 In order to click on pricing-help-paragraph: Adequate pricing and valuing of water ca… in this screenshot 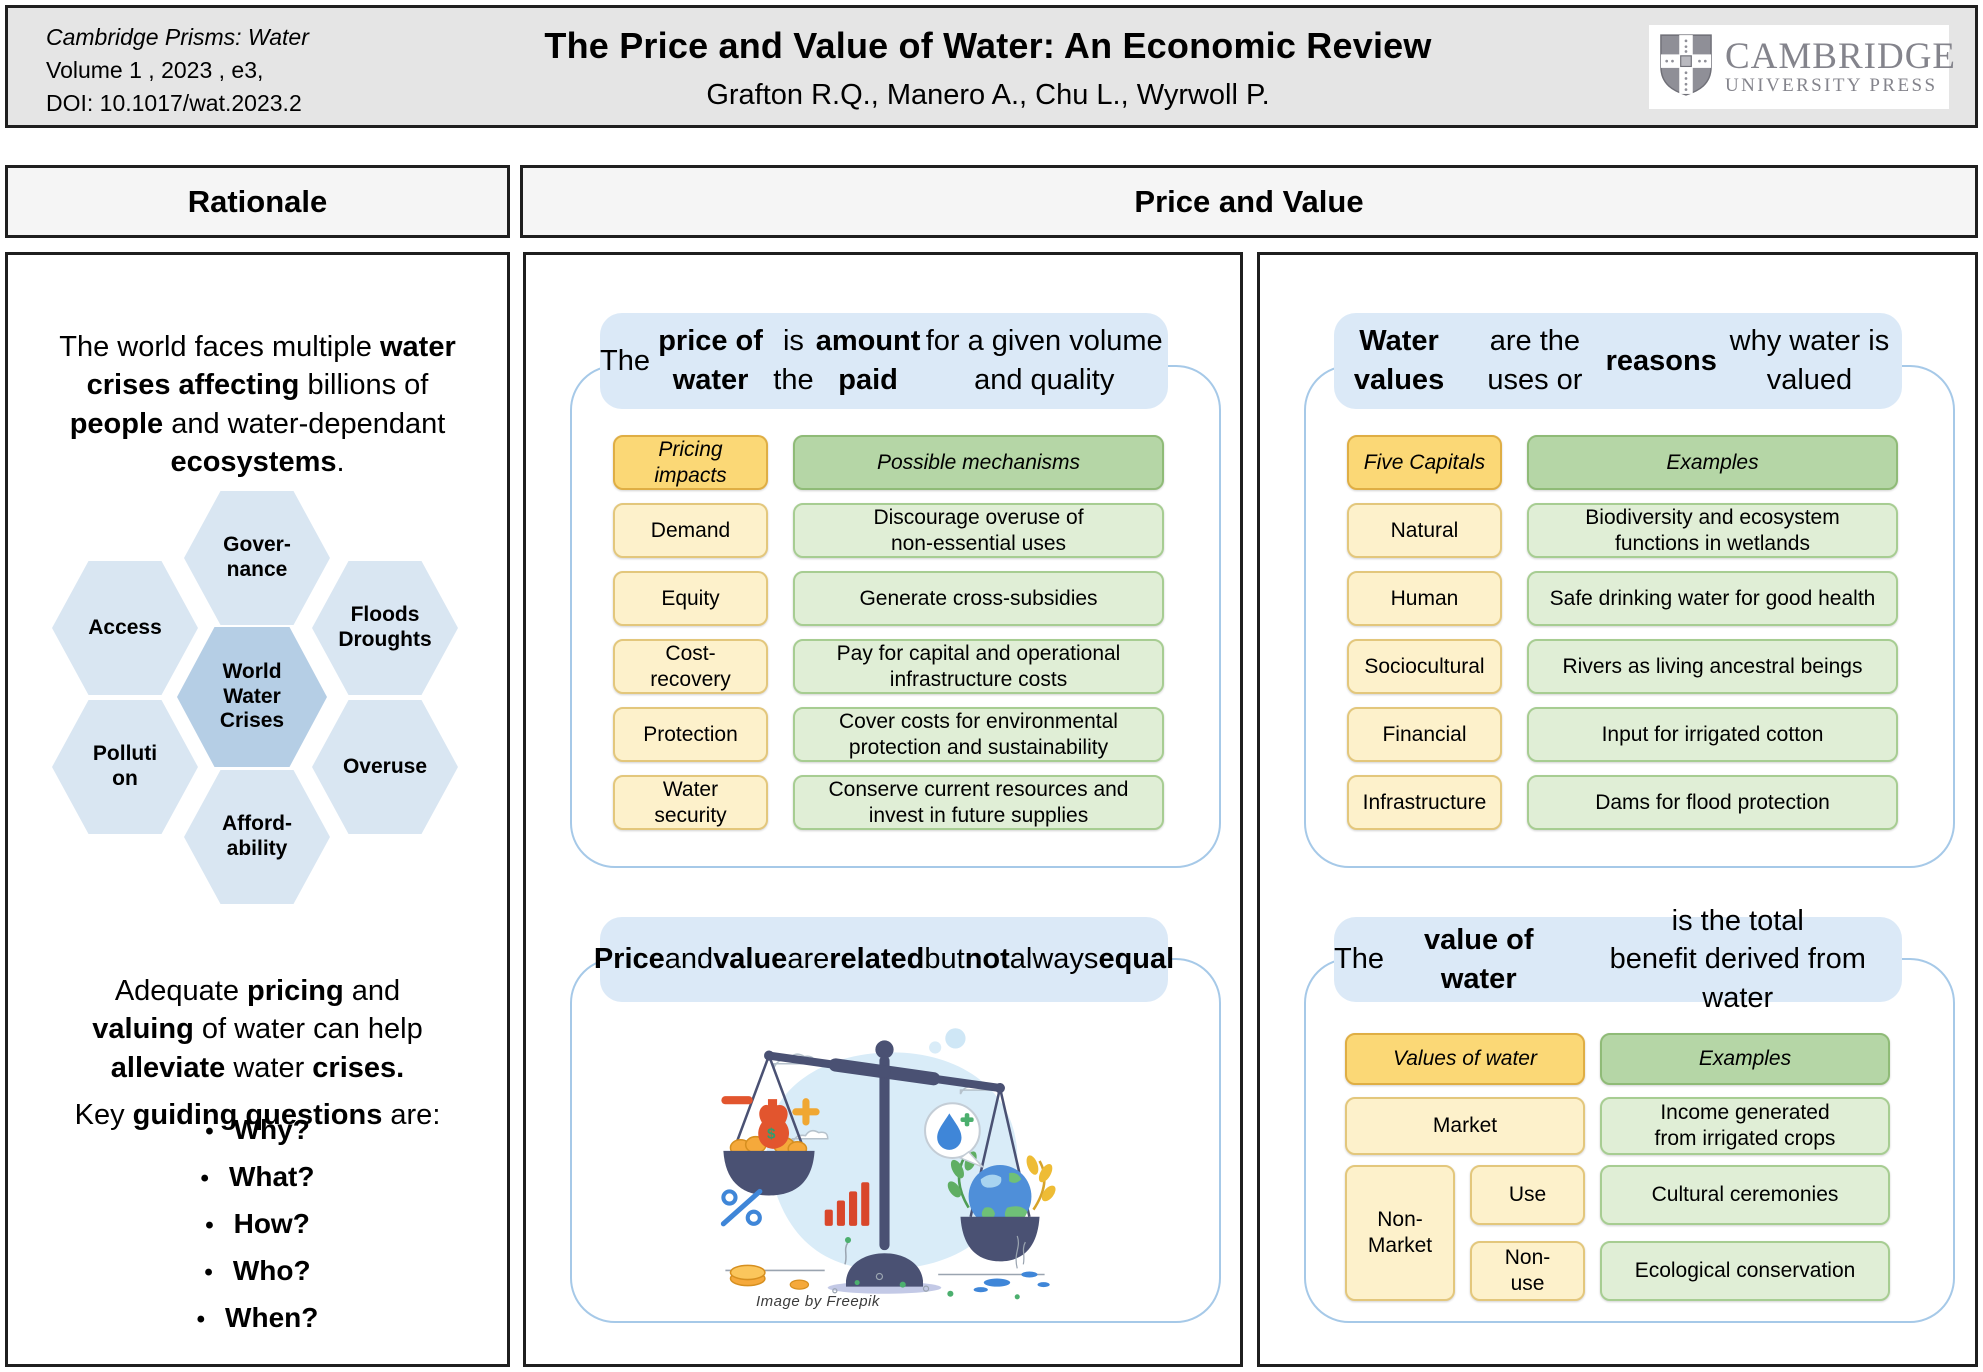, I will do `click(257, 1029)`.